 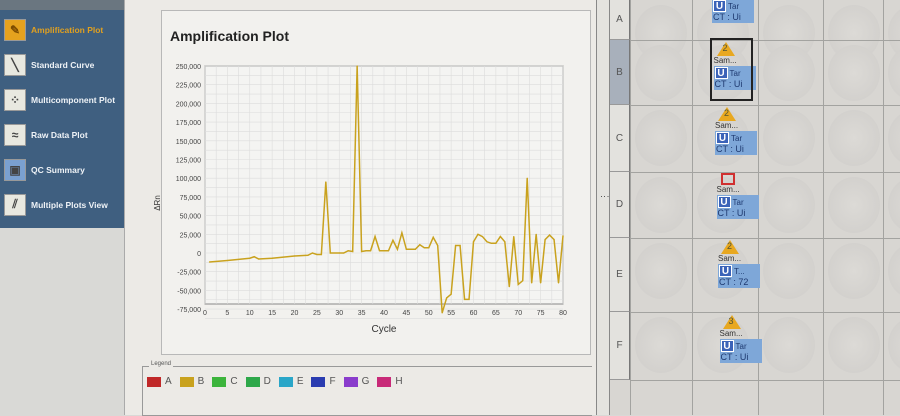 What do you see at coordinates (191, 381) in the screenshot?
I see `legend-item-B: B` at bounding box center [191, 381].